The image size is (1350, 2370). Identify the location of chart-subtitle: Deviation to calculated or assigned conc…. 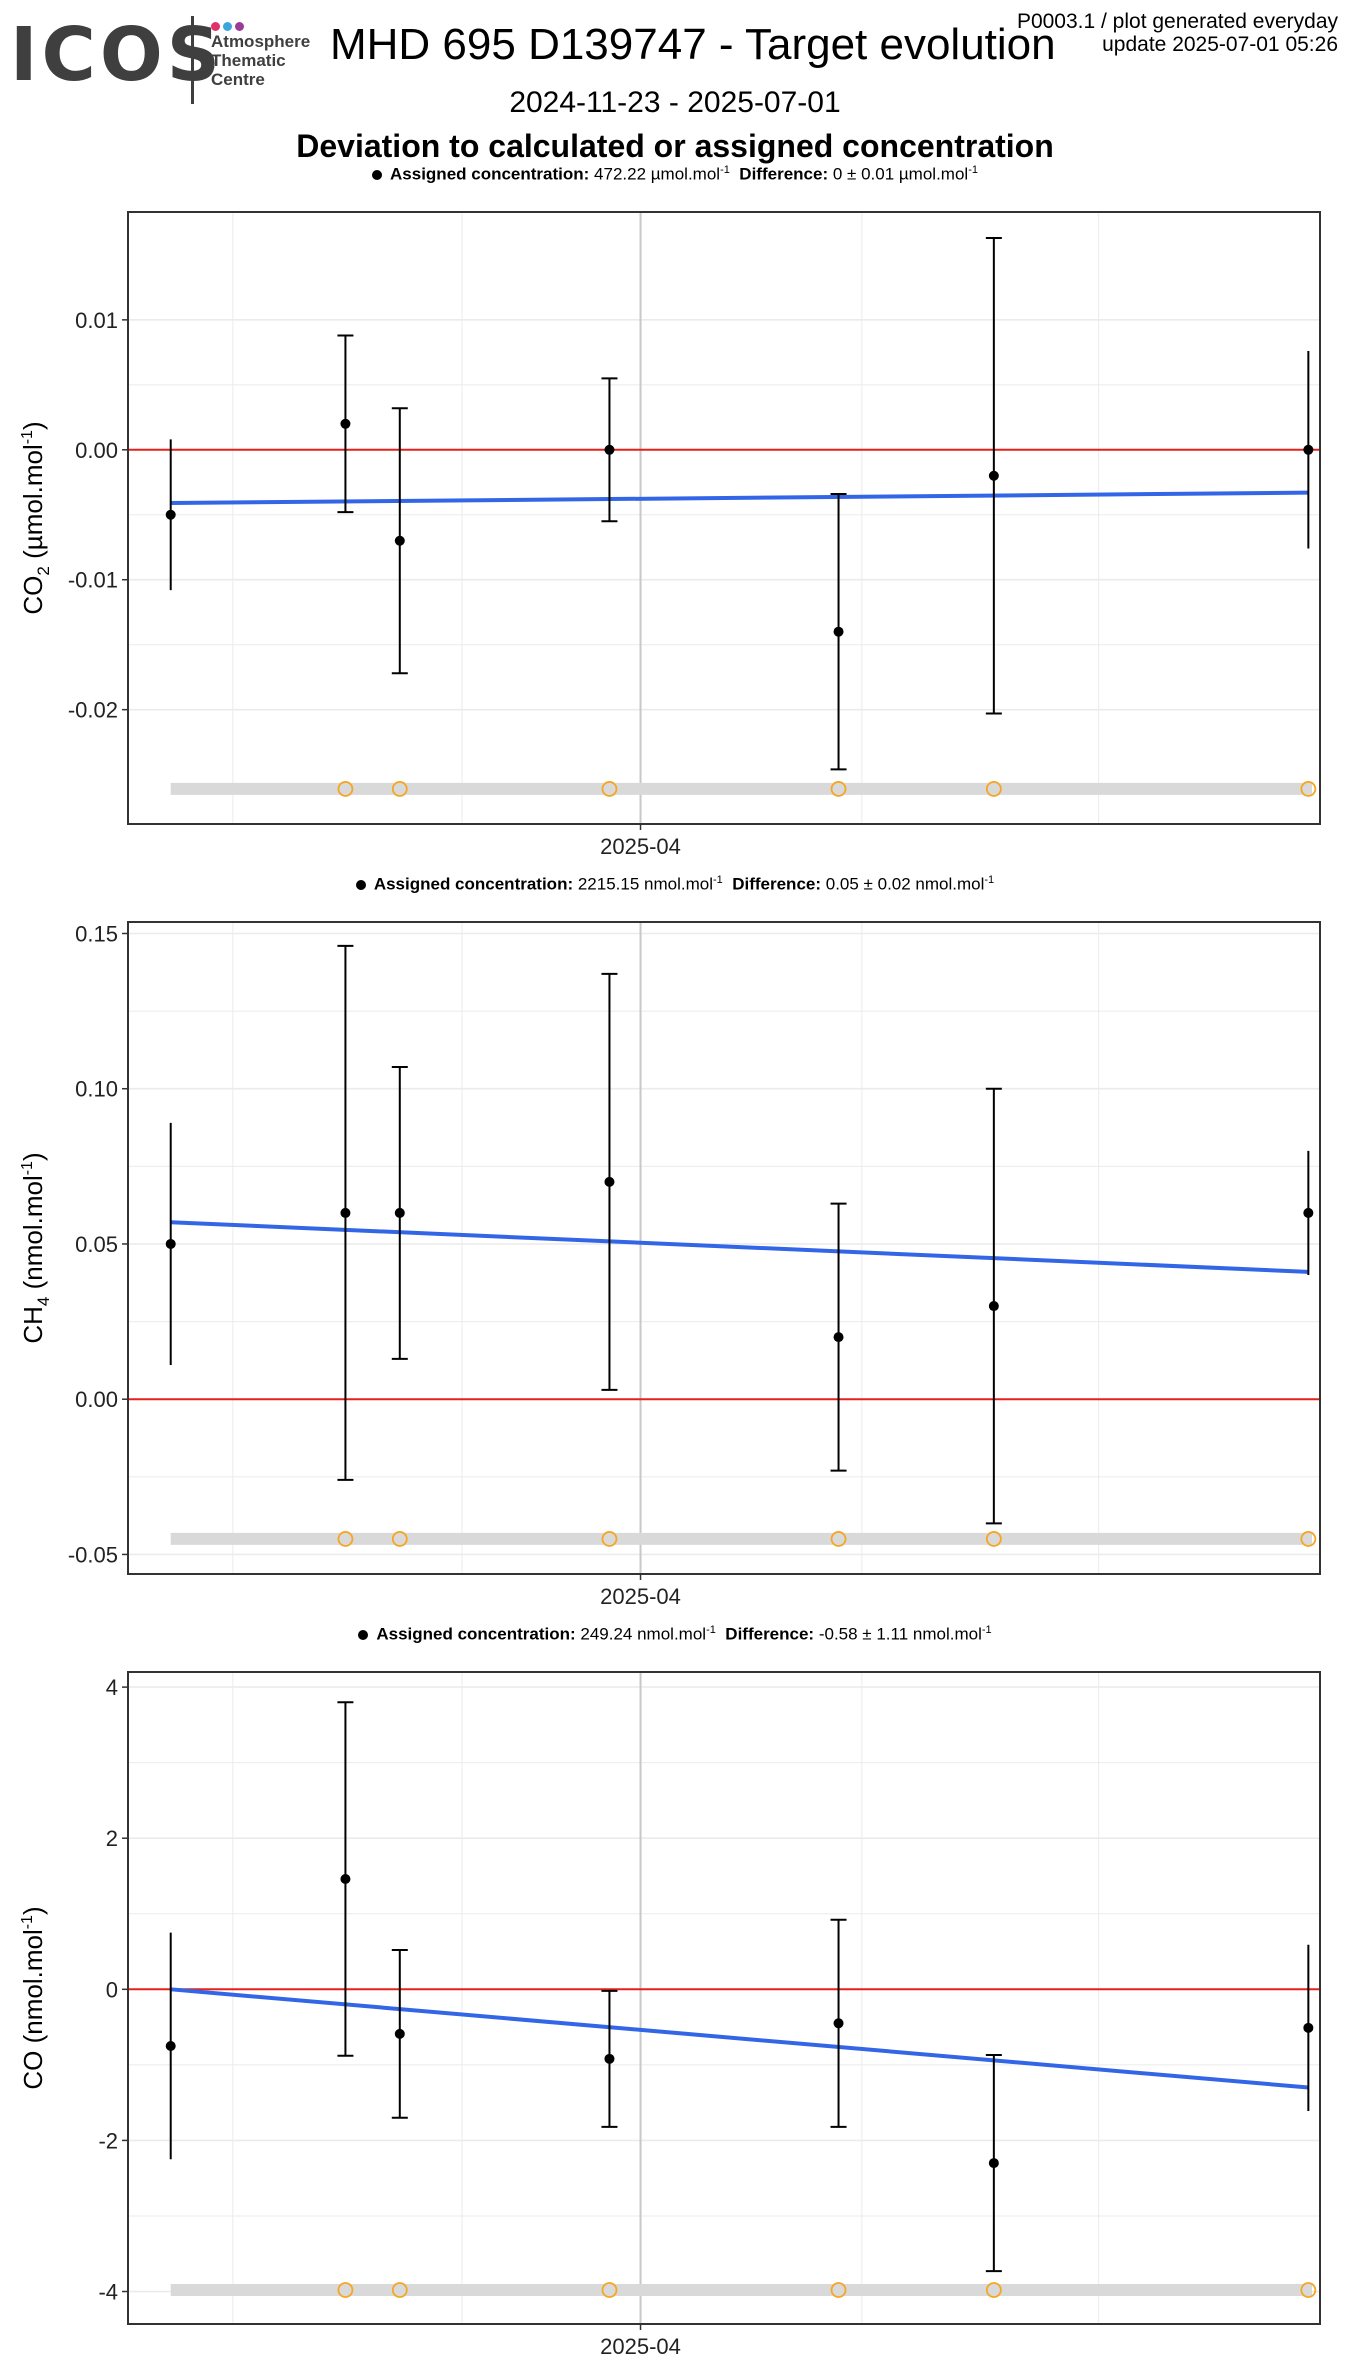
(675, 146).